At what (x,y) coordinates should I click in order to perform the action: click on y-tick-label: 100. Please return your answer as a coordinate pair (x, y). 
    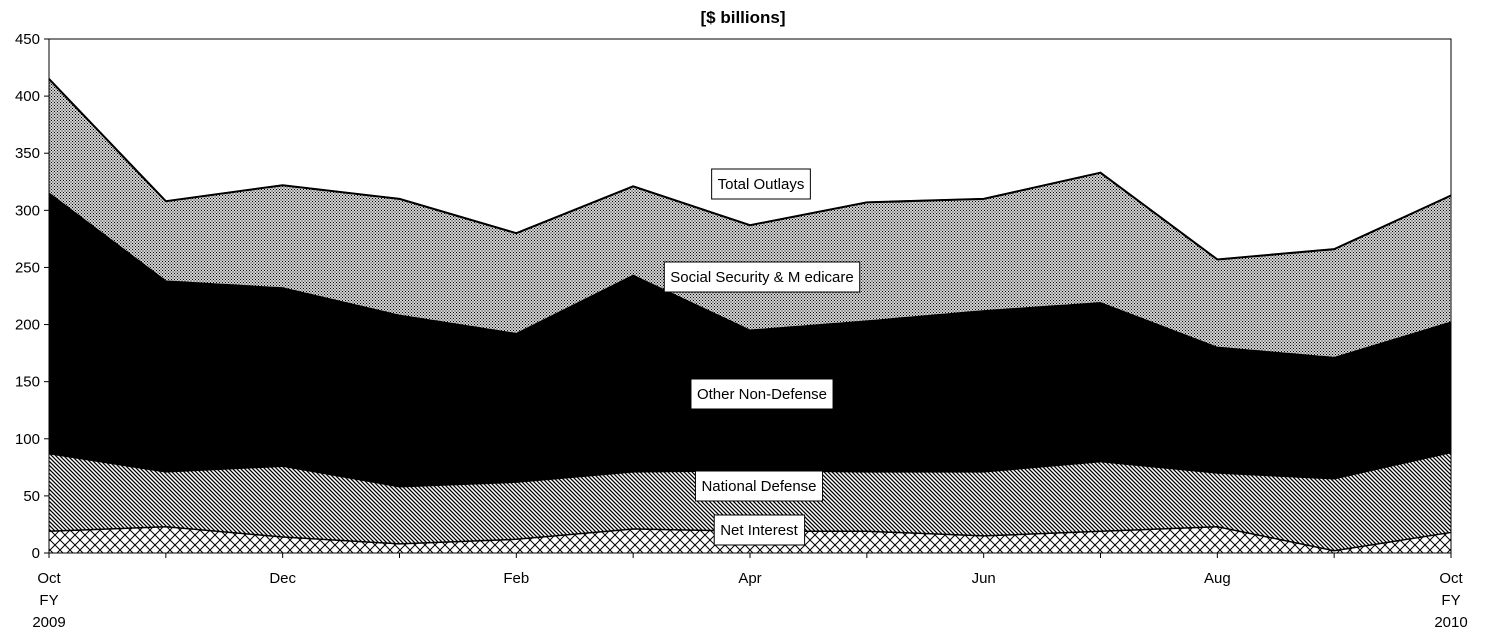
    Looking at the image, I should click on (27, 439).